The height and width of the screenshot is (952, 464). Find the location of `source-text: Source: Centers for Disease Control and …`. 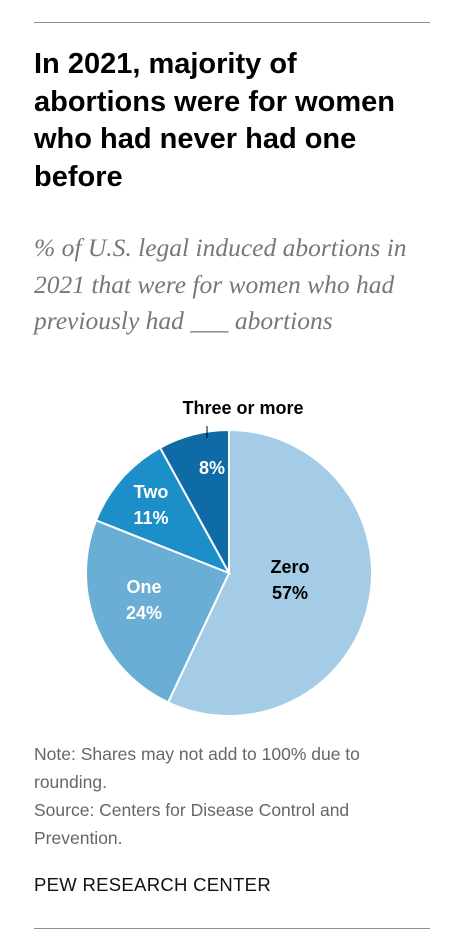

source-text: Source: Centers for Disease Control and … is located at coordinates (192, 824).